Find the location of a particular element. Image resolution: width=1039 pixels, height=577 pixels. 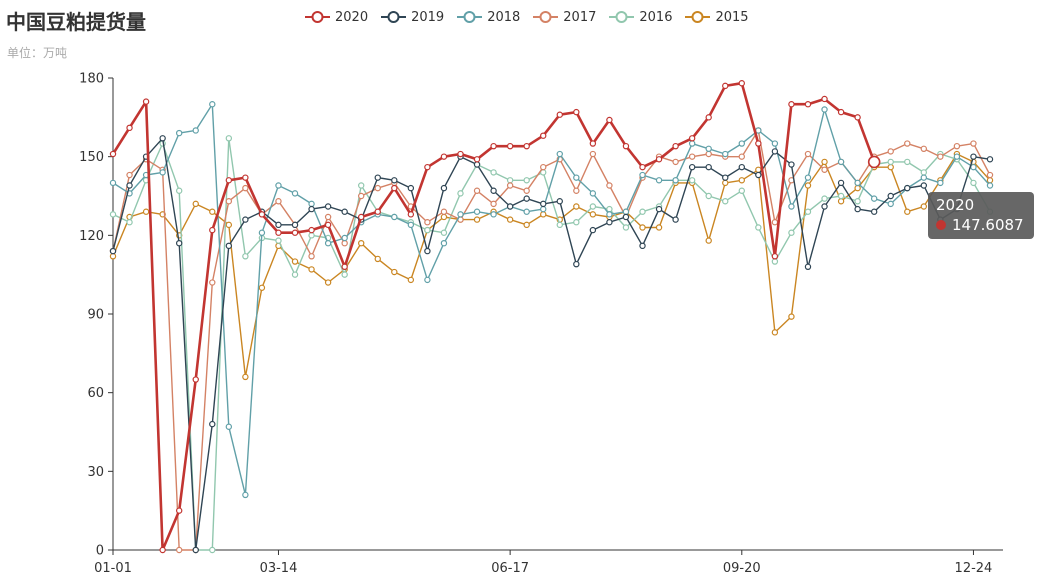

chart-legend: 2020 2019 2018 2017 2016 2015 is located at coordinates (527, 17).